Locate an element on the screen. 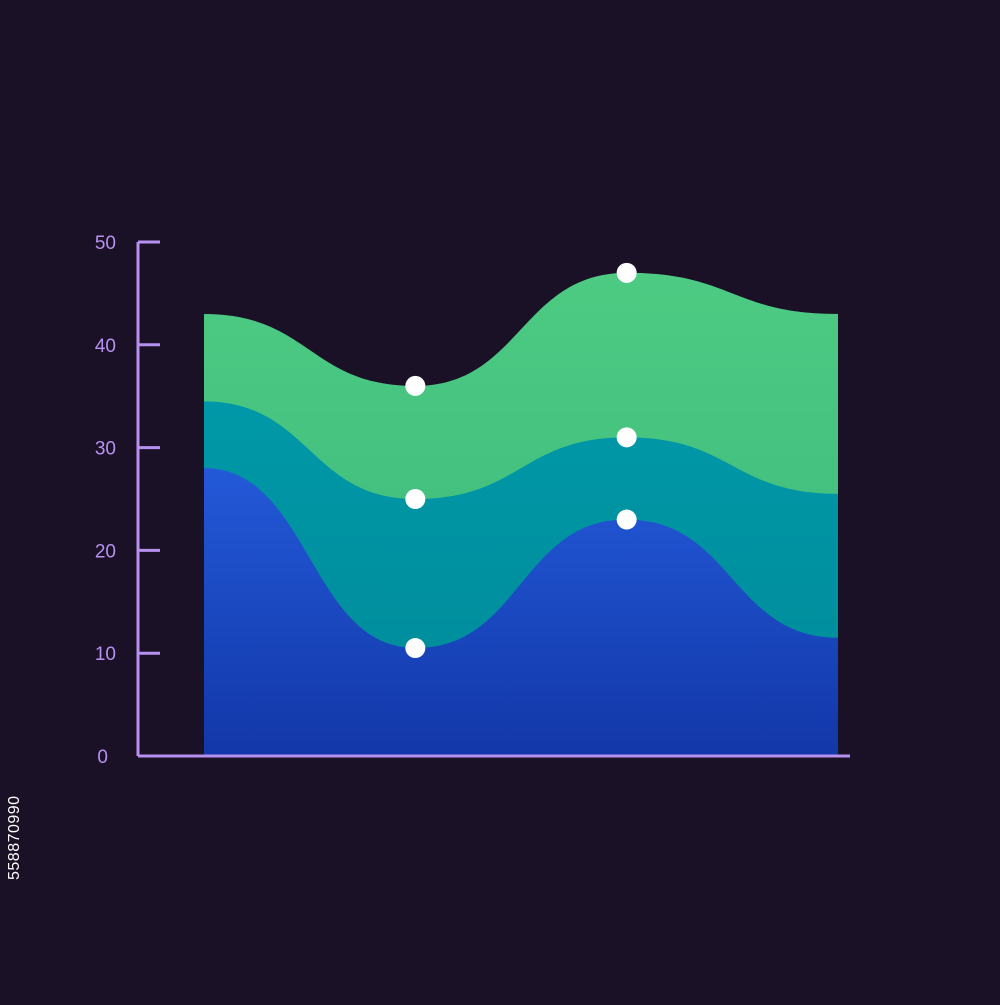 The height and width of the screenshot is (1005, 1000). y-tick-label-20: 20 is located at coordinates (105, 551).